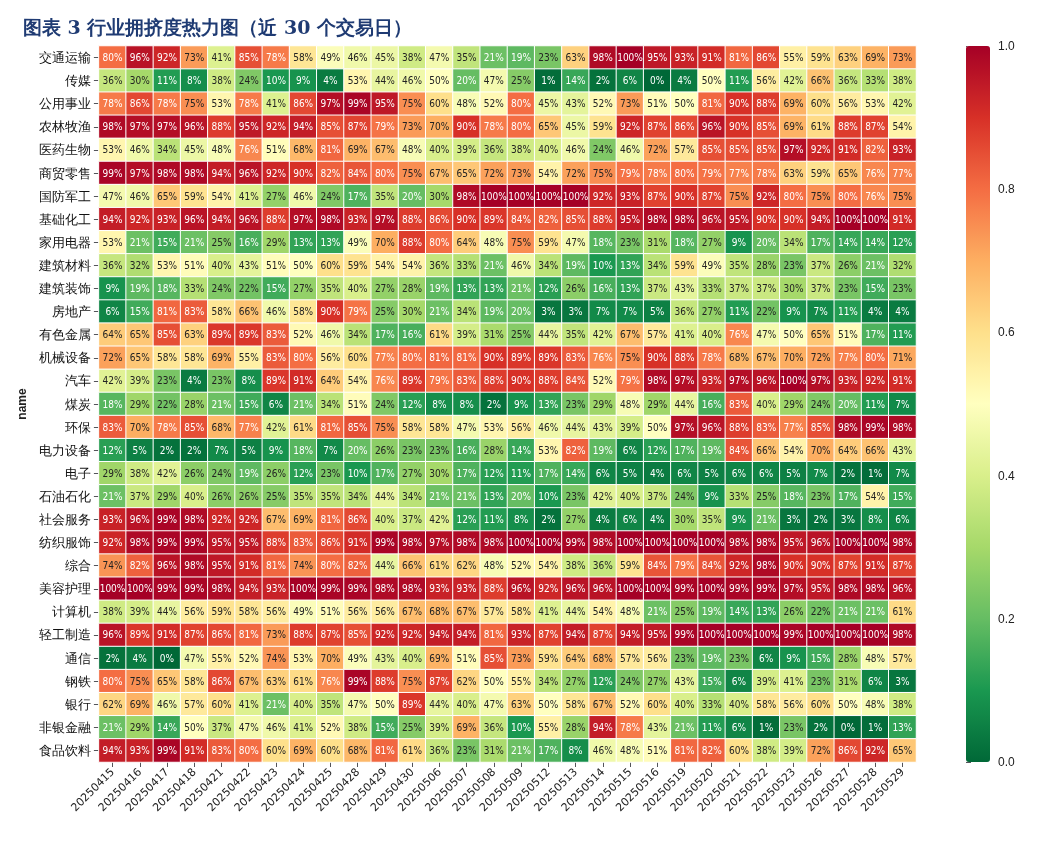  Describe the element at coordinates (902, 58) in the screenshot. I see `data-label: 73%` at that location.